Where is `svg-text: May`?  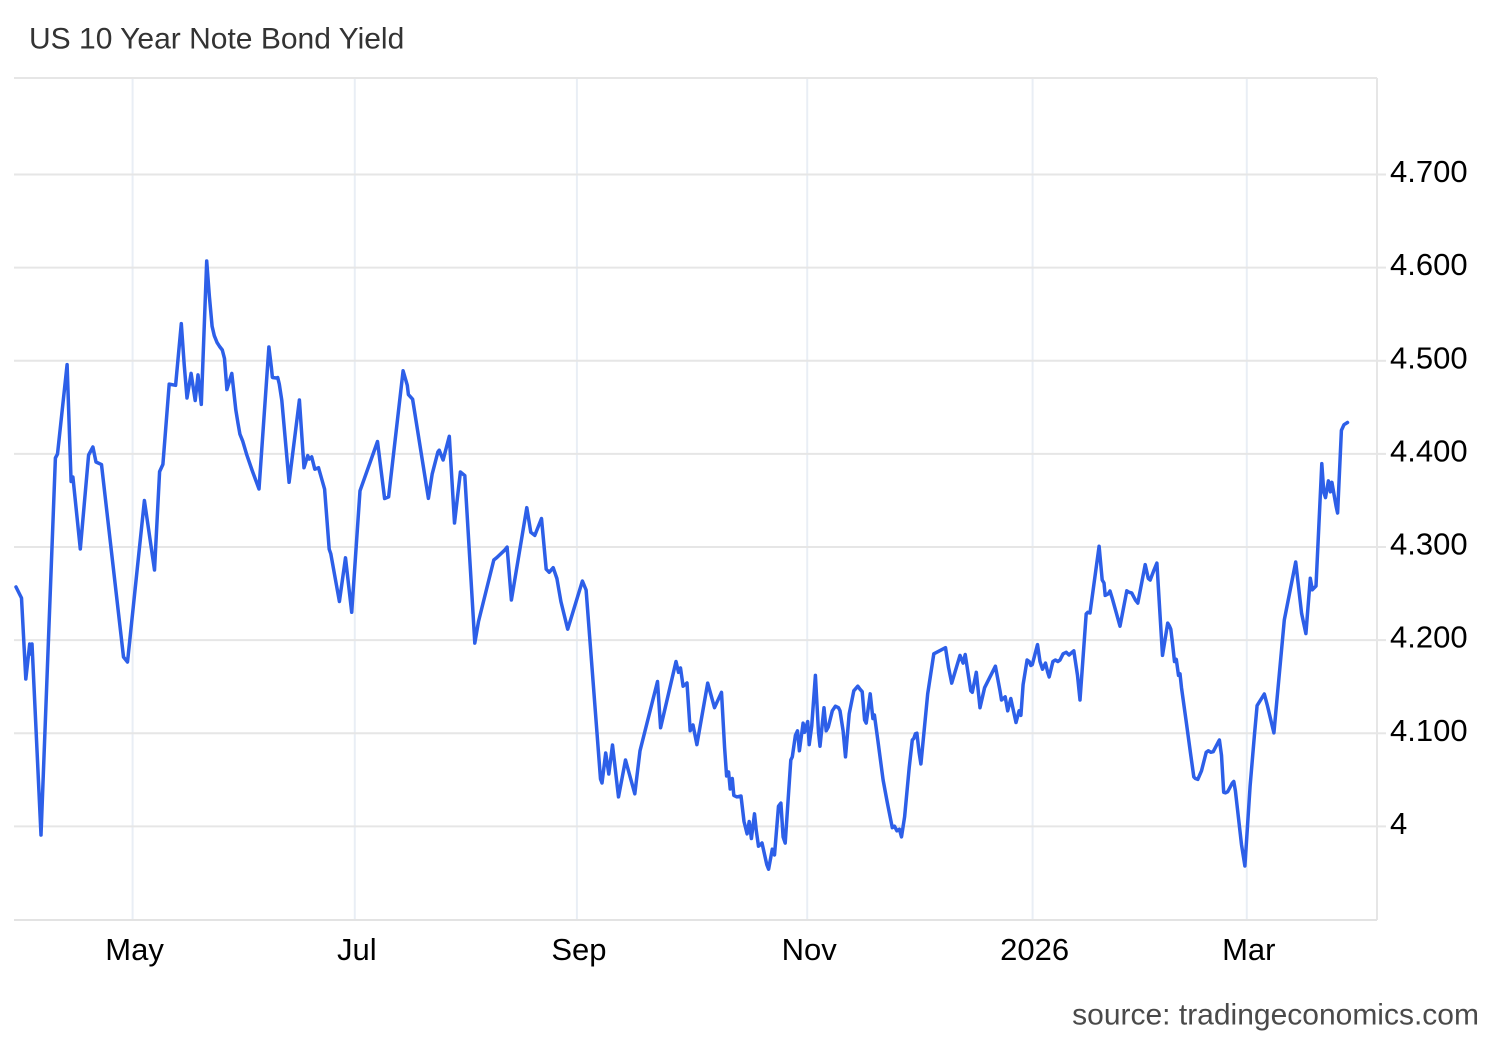 svg-text: May is located at coordinates (134, 949).